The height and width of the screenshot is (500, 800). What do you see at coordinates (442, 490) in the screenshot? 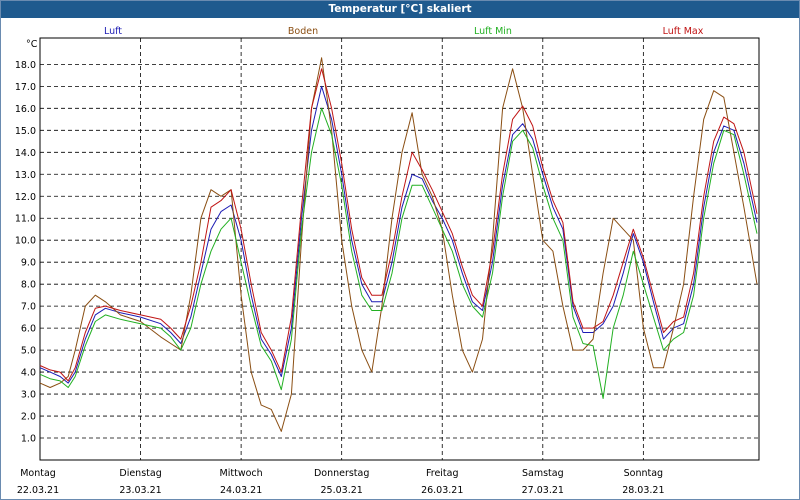
I see `x-tick-date: 26.03.21` at bounding box center [442, 490].